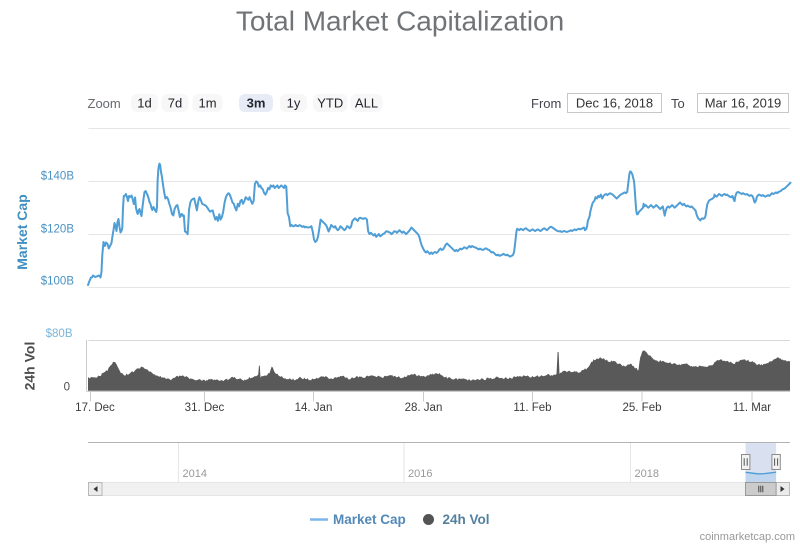  I want to click on svg-text: 14. Jan, so click(314, 408).